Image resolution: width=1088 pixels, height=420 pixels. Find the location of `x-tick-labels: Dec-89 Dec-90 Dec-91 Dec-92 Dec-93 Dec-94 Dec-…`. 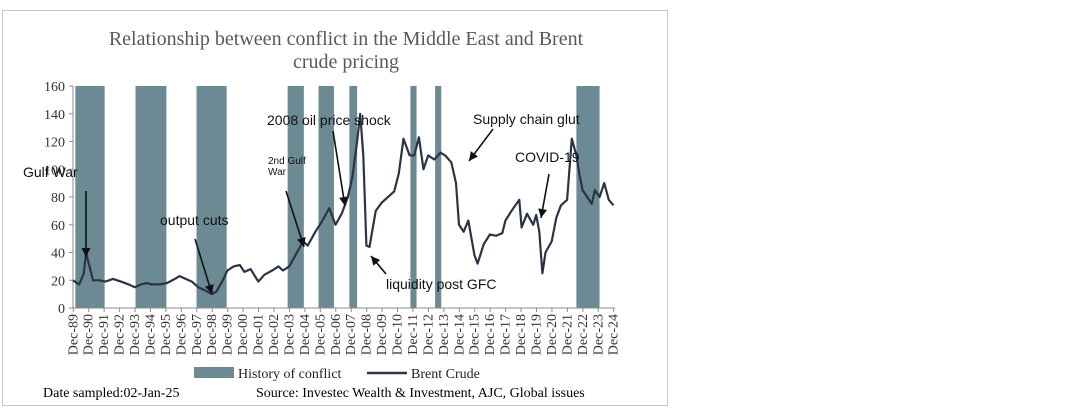

x-tick-labels: Dec-89 Dec-90 Dec-91 Dec-92 Dec-93 Dec-94 Dec-… is located at coordinates (343, 334).